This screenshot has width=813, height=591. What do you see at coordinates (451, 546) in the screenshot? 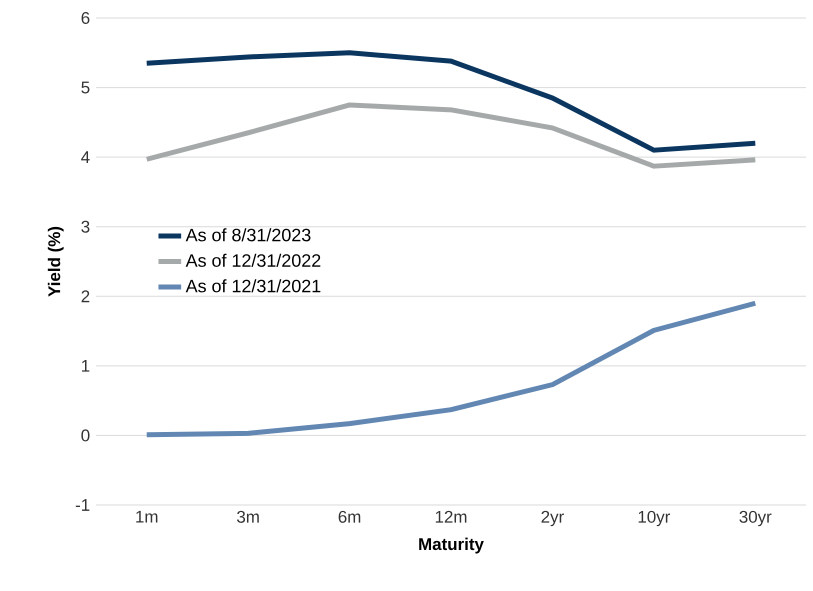
I see `x-axis-title: Maturity` at bounding box center [451, 546].